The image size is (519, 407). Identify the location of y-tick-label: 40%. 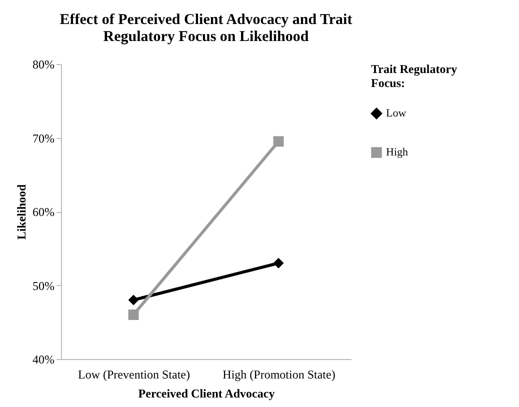
(43, 359).